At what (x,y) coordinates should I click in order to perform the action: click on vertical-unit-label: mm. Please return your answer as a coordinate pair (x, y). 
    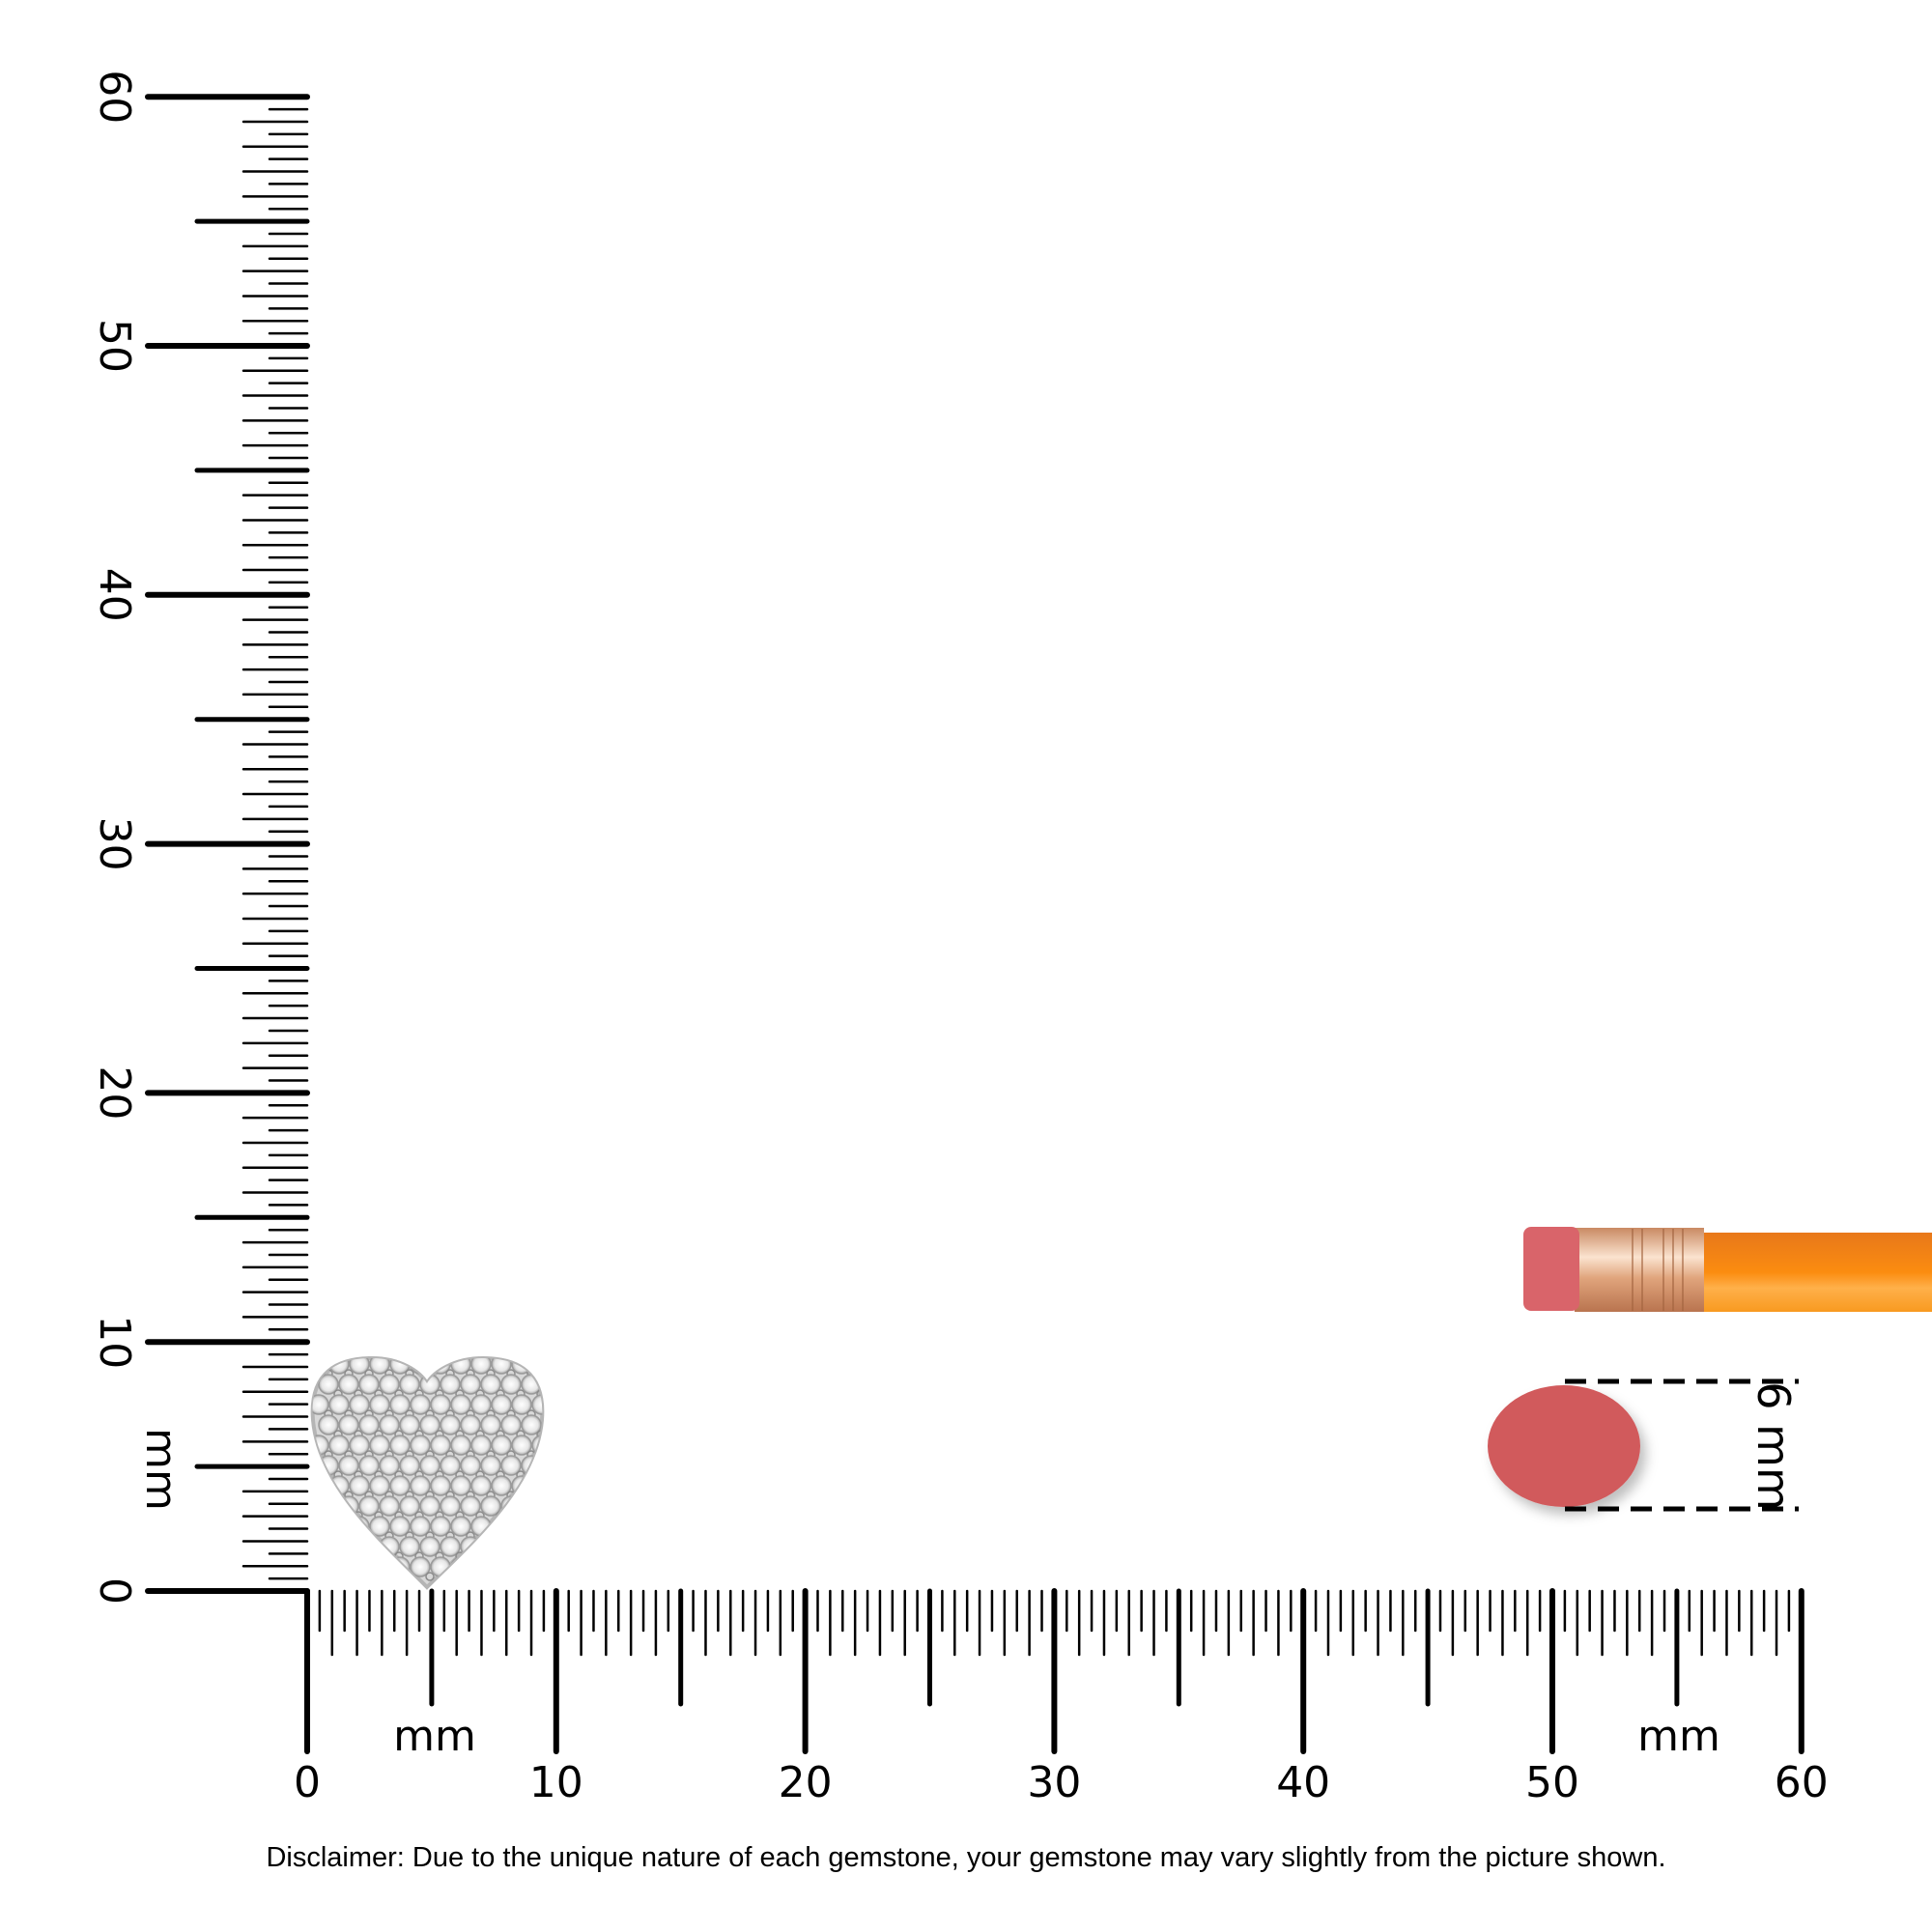
    Looking at the image, I should click on (160, 1469).